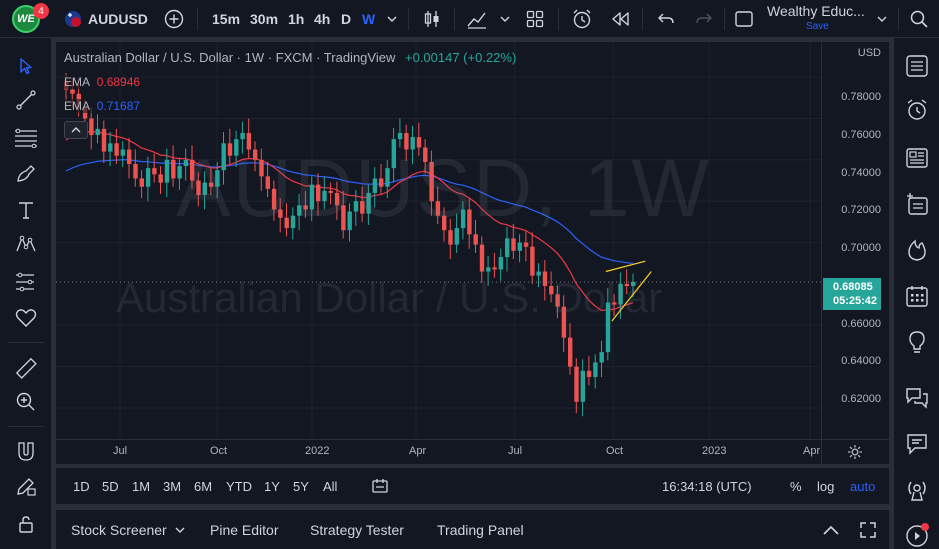 This screenshot has width=939, height=549. I want to click on redo-button, so click(704, 19).